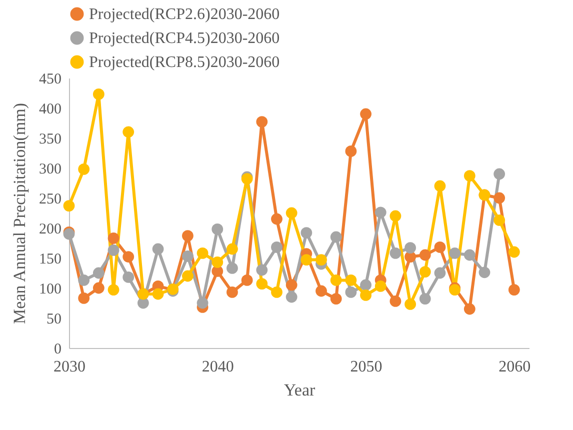  I want to click on y-tick-label: 50, so click(54, 320).